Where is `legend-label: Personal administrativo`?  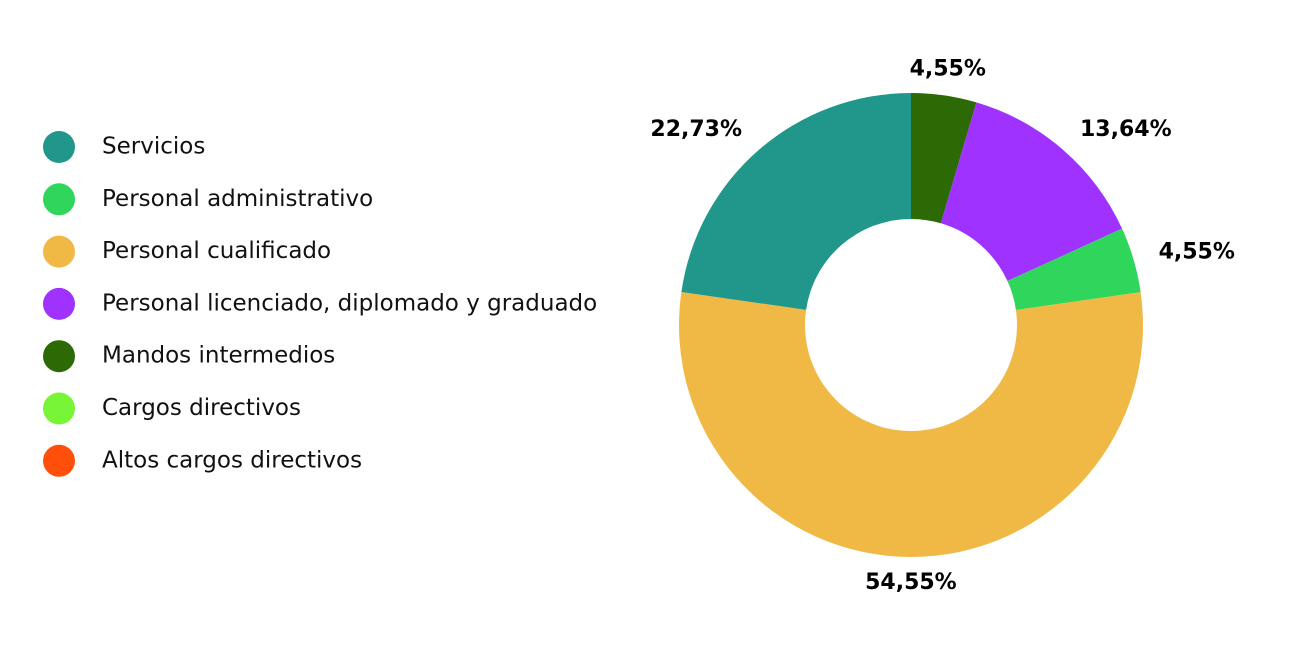
legend-label: Personal administrativo is located at coordinates (237, 199).